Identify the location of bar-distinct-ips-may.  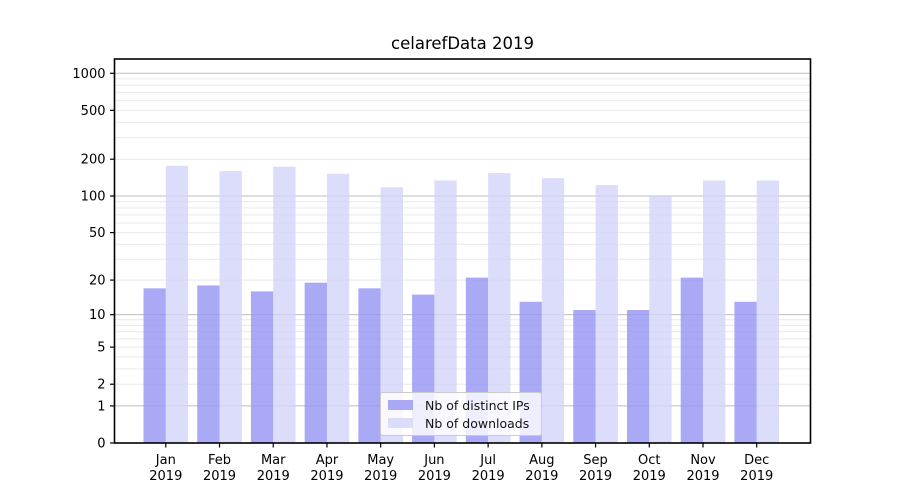
(369, 365).